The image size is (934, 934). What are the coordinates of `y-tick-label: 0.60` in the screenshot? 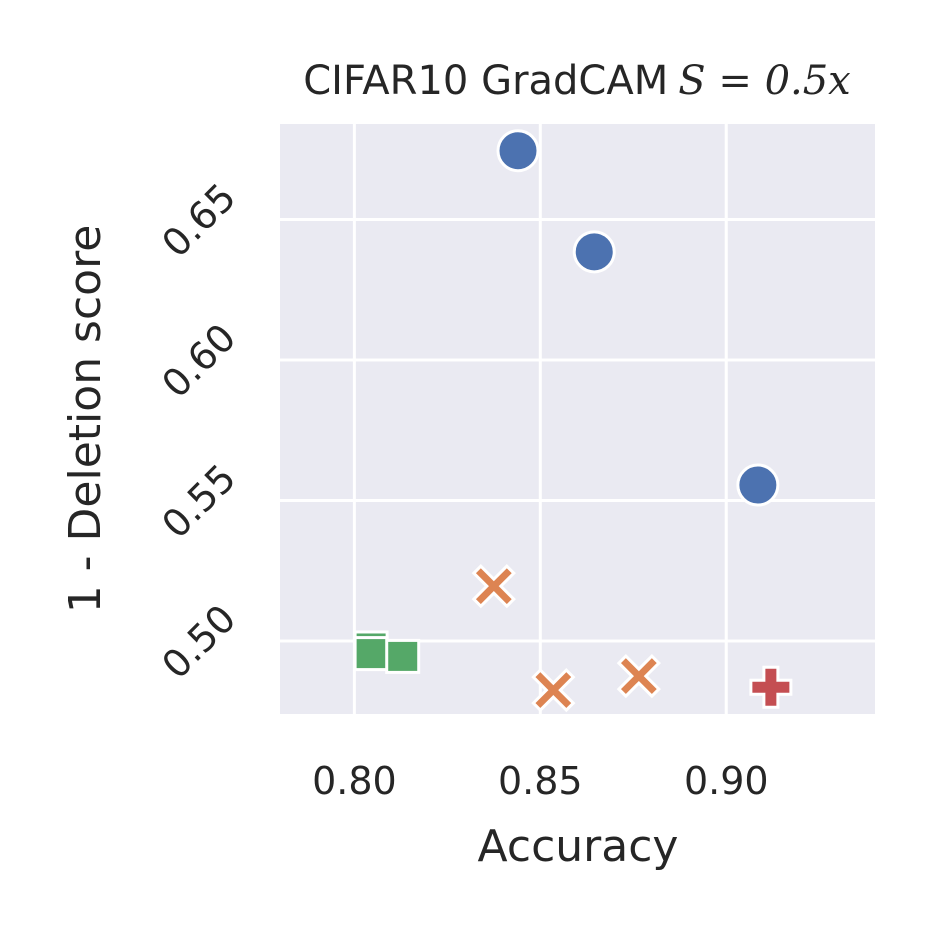 It's located at (198, 360).